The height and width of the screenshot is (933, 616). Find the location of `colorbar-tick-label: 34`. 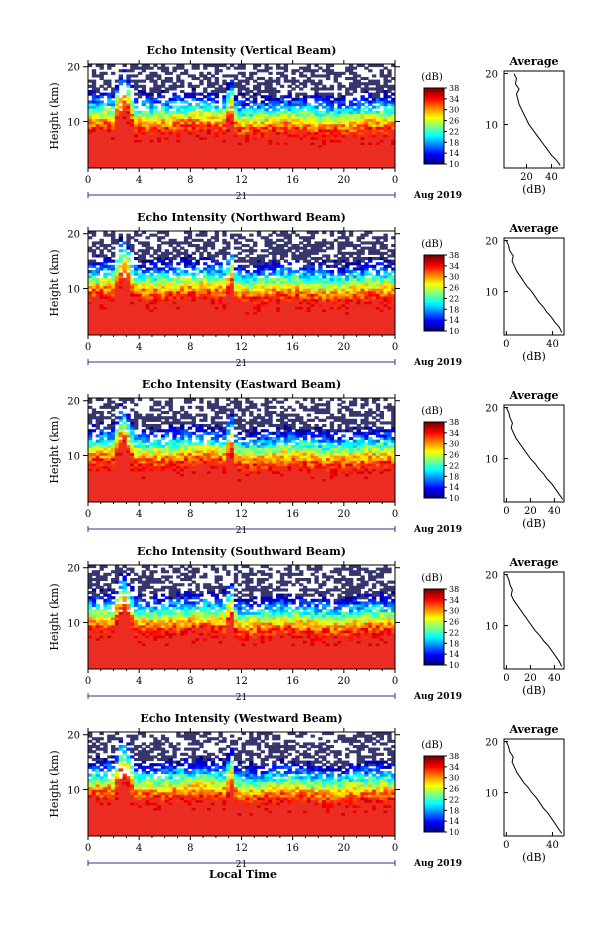

colorbar-tick-label: 34 is located at coordinates (454, 99).